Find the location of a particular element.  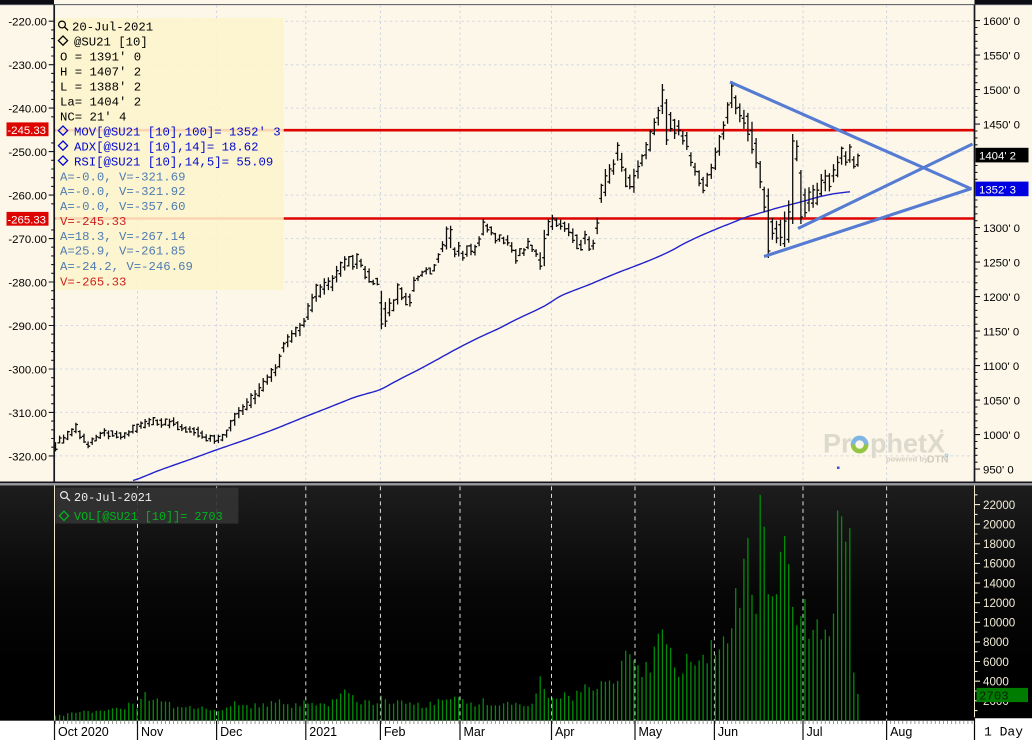

svg-text: 20000 is located at coordinates (999, 525).